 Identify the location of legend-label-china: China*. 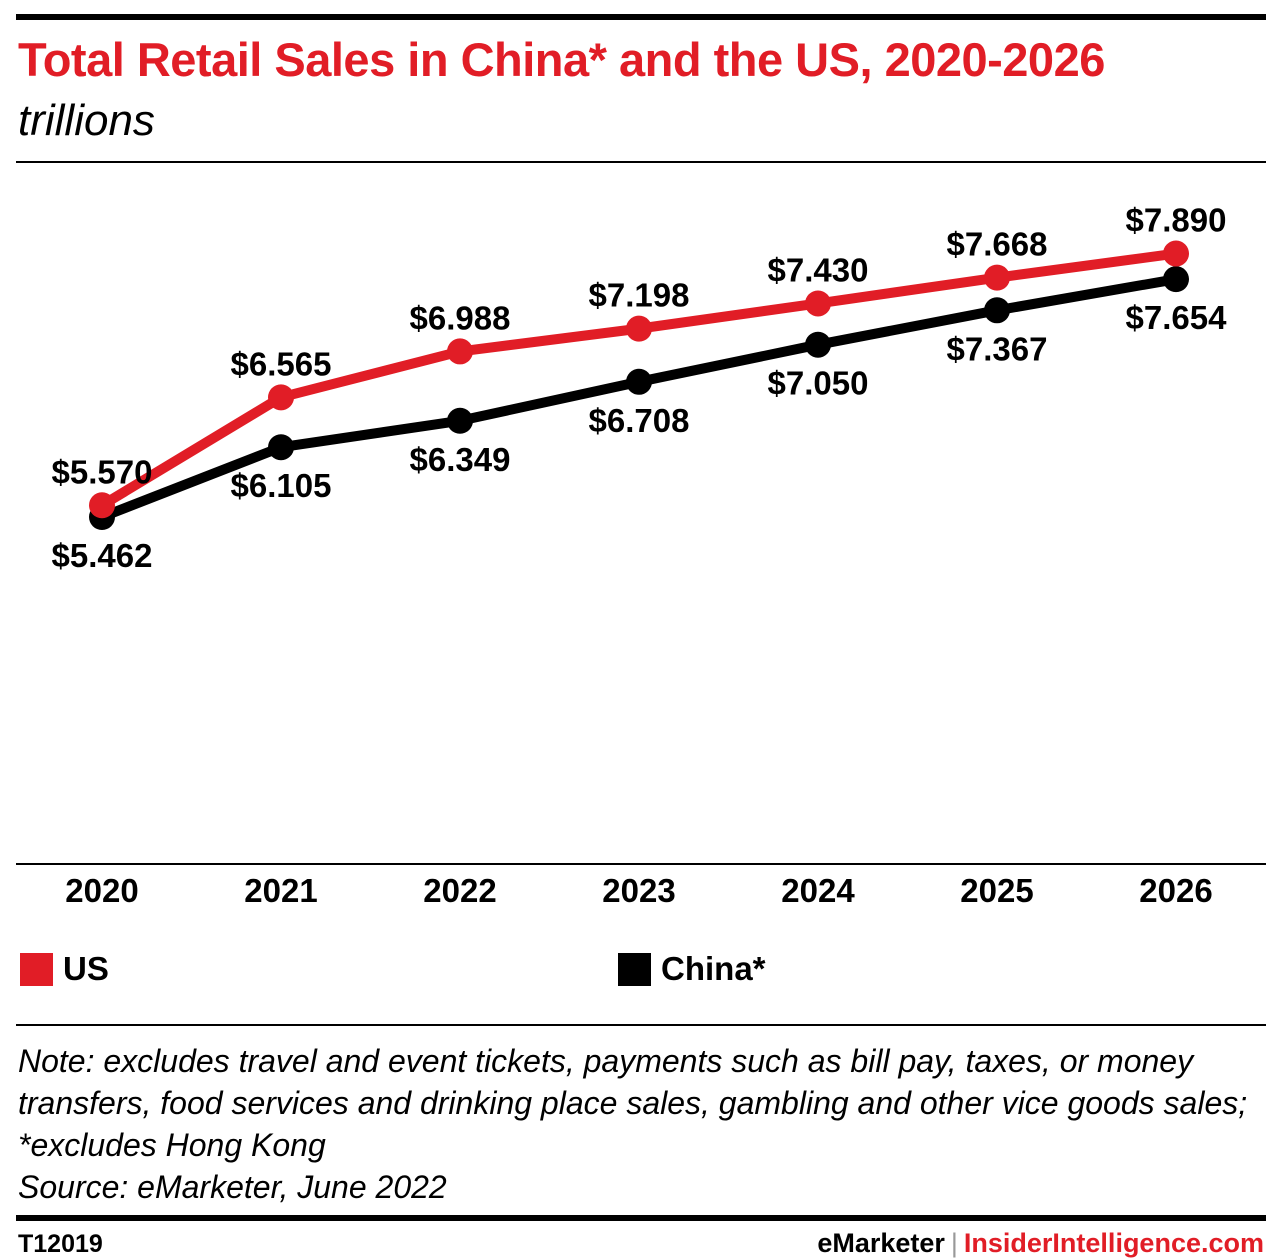
(713, 968).